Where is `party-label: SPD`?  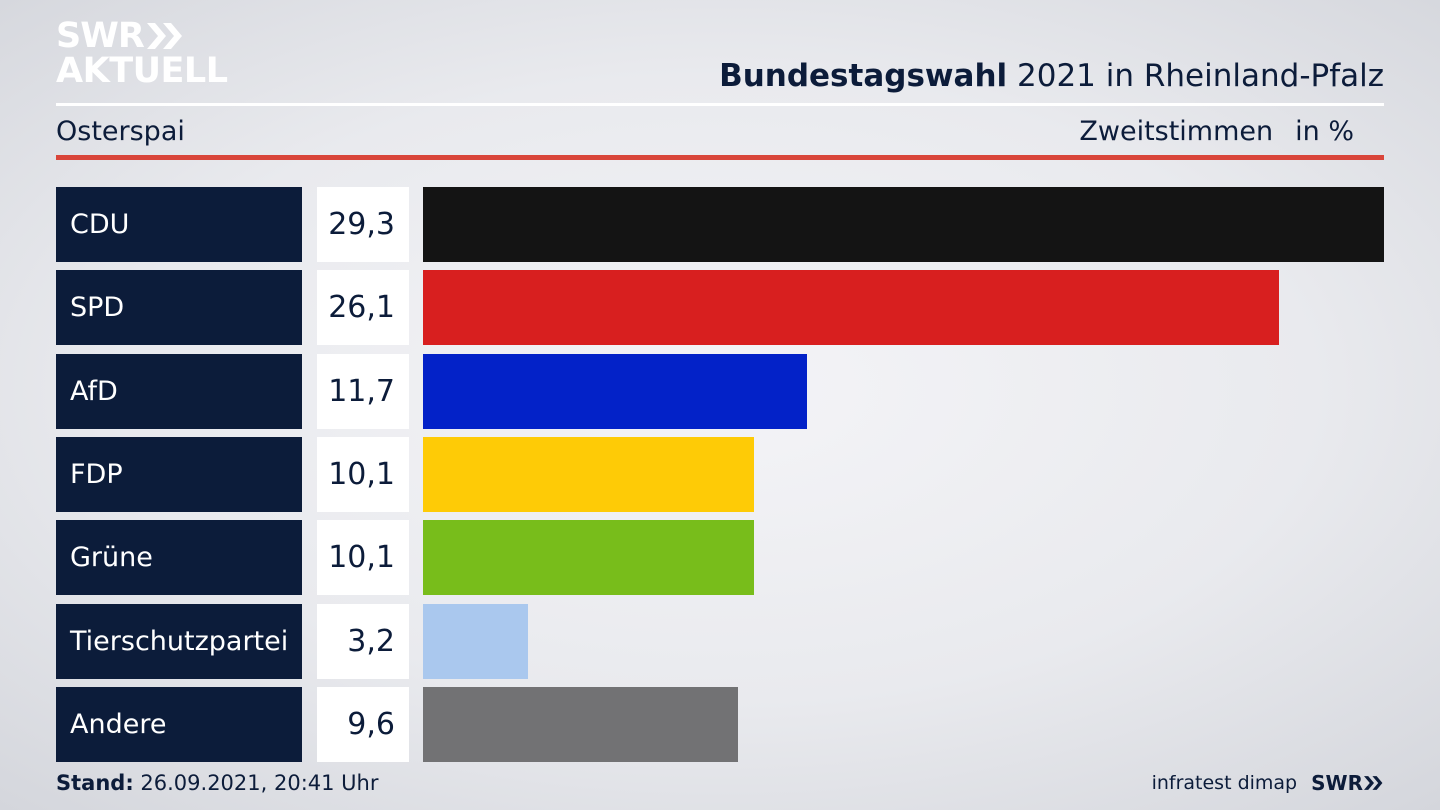 party-label: SPD is located at coordinates (179, 308).